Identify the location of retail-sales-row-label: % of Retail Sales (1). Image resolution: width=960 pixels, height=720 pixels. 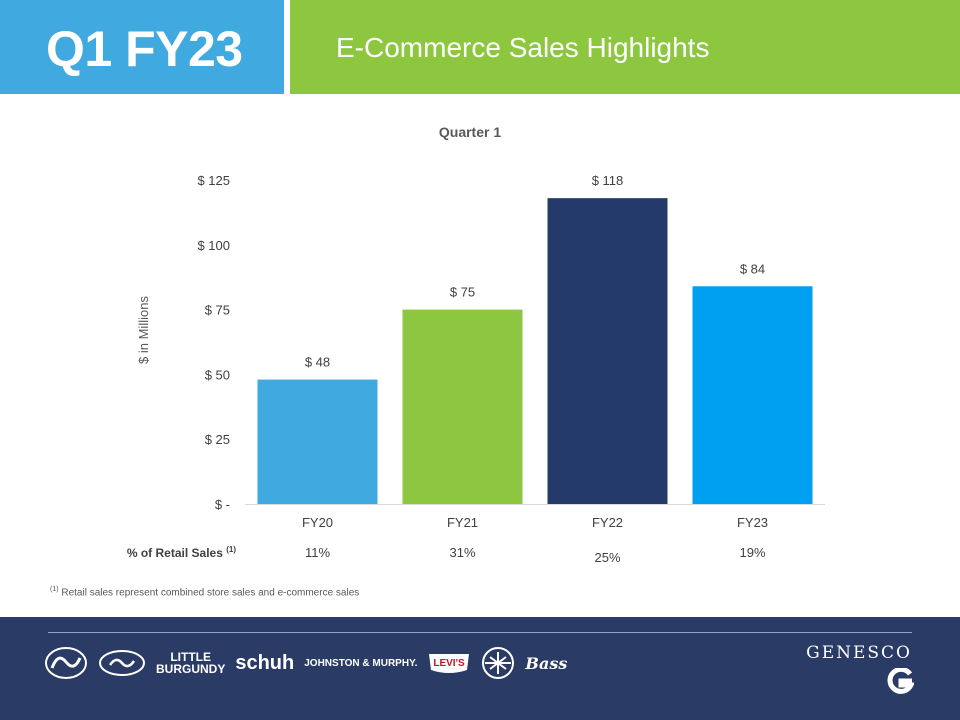
(181, 552).